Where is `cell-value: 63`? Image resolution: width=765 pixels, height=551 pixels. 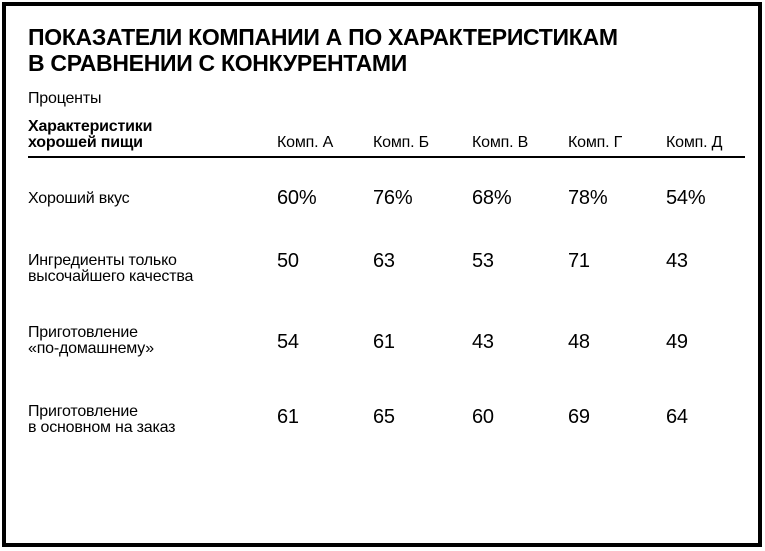
cell-value: 63 is located at coordinates (384, 261).